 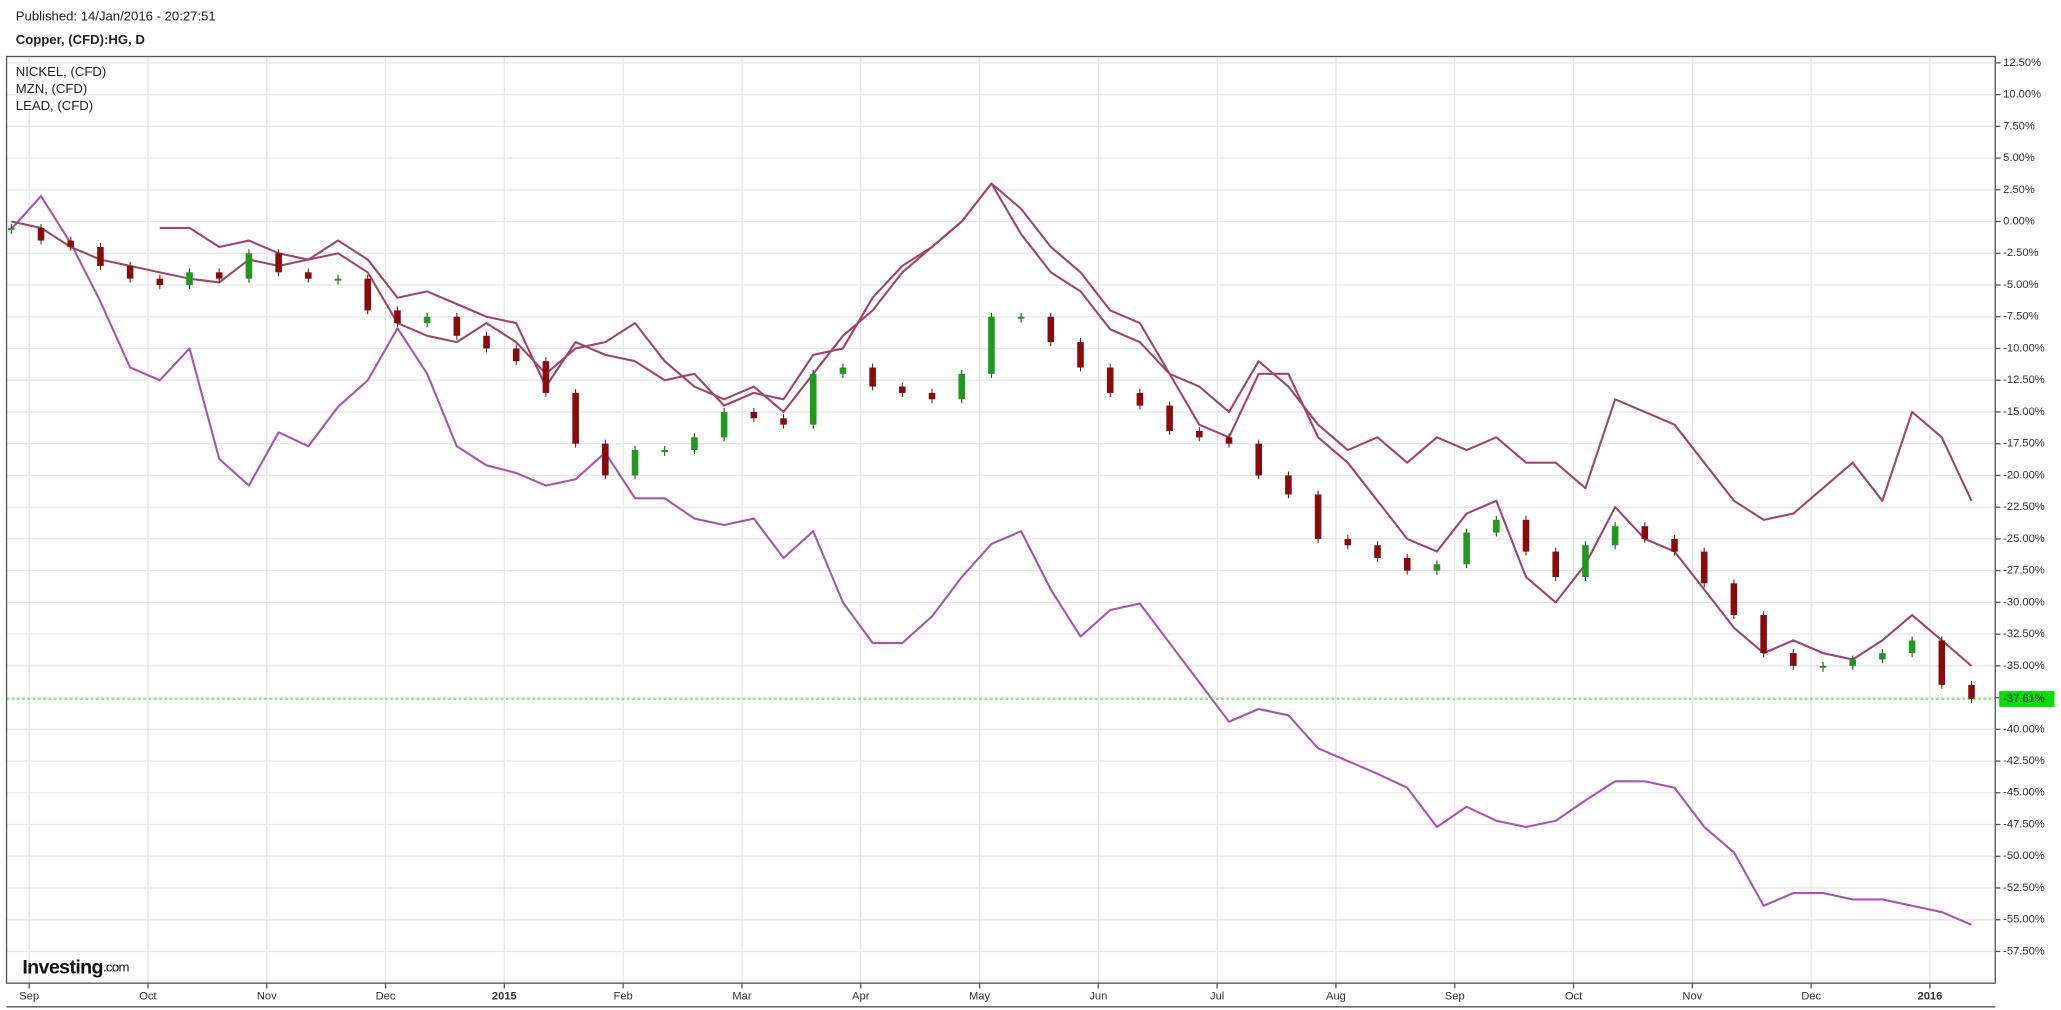 What do you see at coordinates (2019, 190) in the screenshot?
I see `y-tick-label: 2.50%` at bounding box center [2019, 190].